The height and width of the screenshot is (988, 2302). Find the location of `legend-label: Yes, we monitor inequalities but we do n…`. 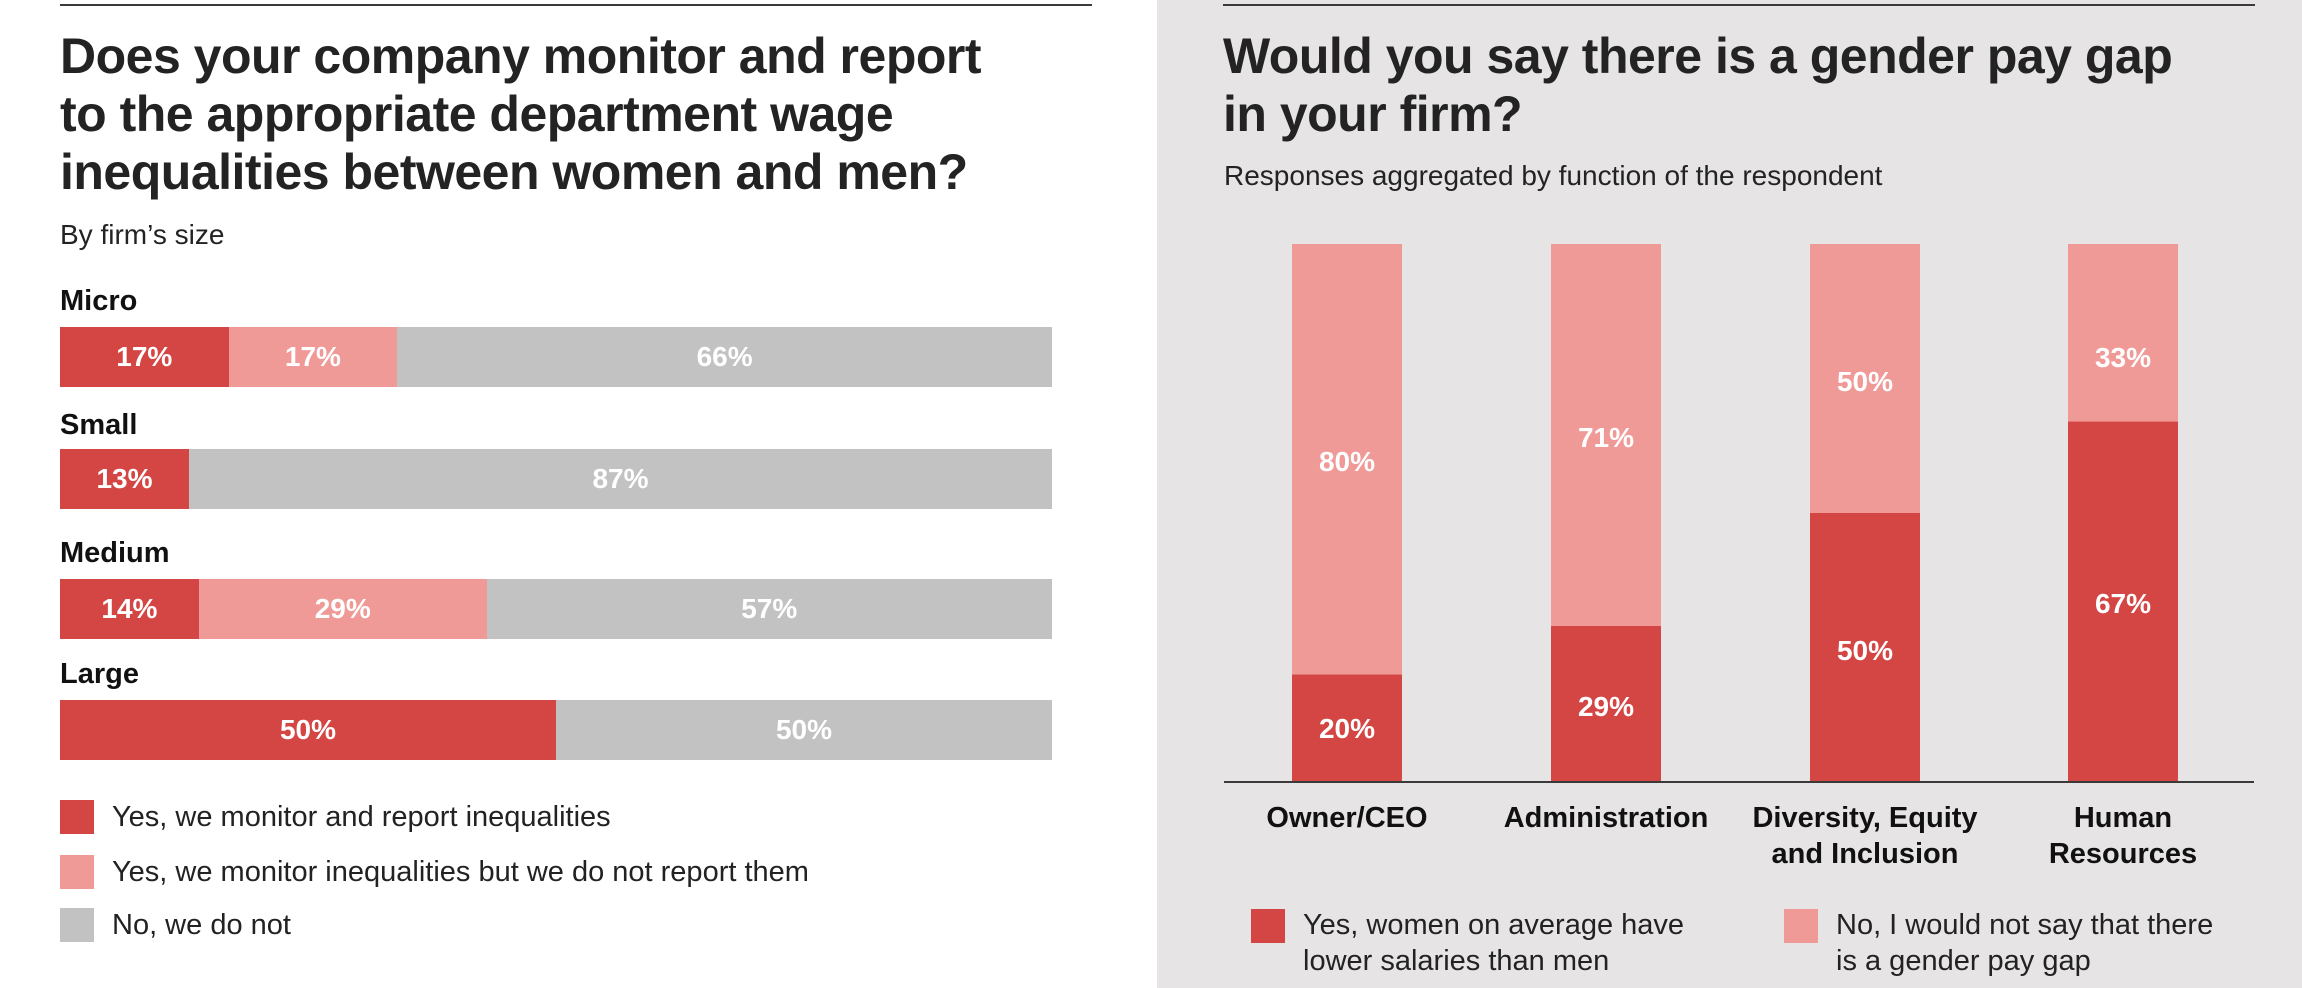

legend-label: Yes, we monitor inequalities but we do n… is located at coordinates (460, 871).